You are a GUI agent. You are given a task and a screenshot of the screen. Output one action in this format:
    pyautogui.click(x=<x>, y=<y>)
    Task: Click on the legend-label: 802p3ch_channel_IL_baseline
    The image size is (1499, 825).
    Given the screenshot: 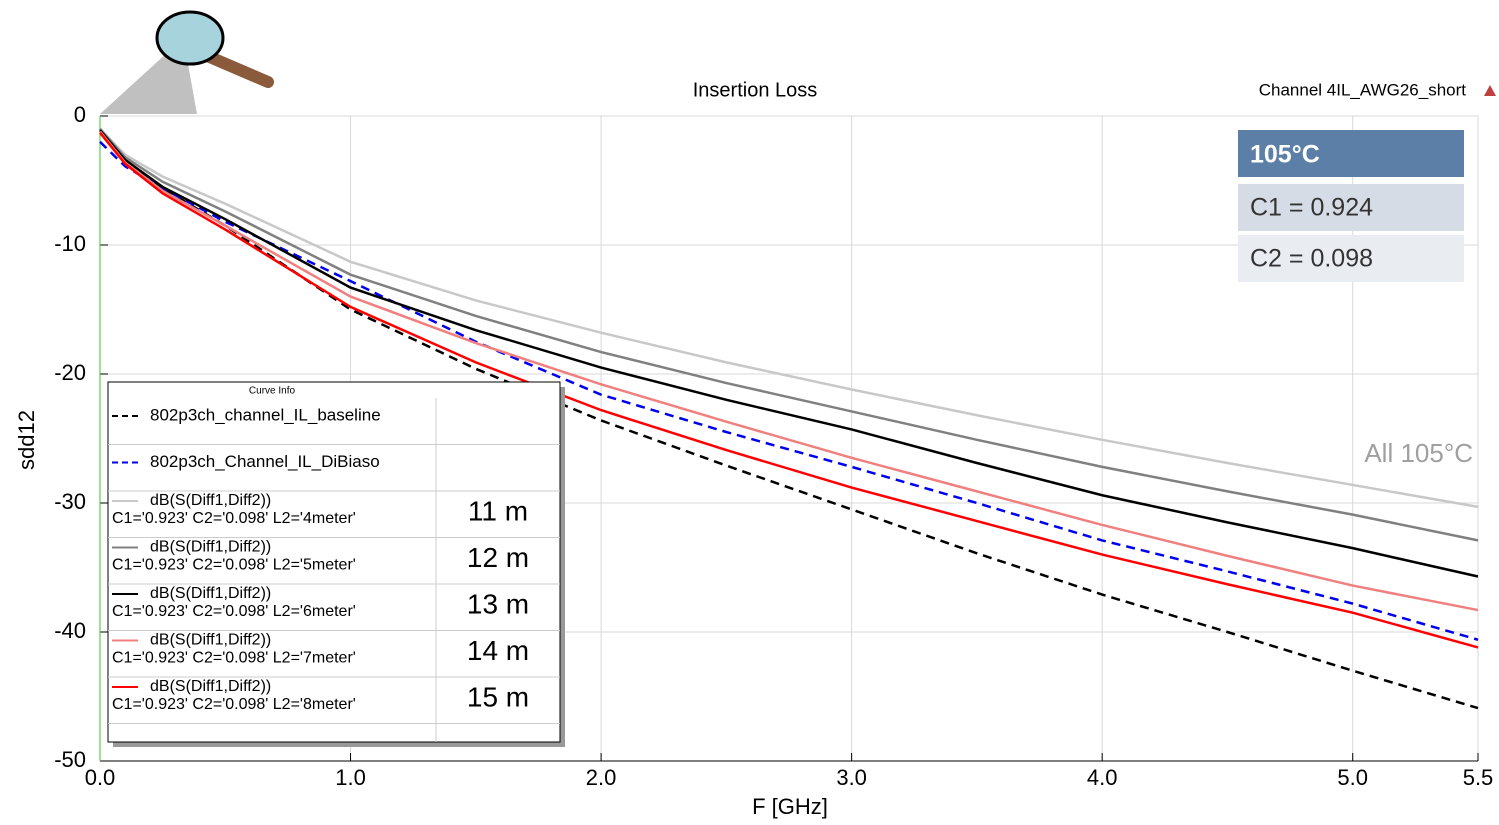 What is the action you would take?
    pyautogui.click(x=265, y=414)
    